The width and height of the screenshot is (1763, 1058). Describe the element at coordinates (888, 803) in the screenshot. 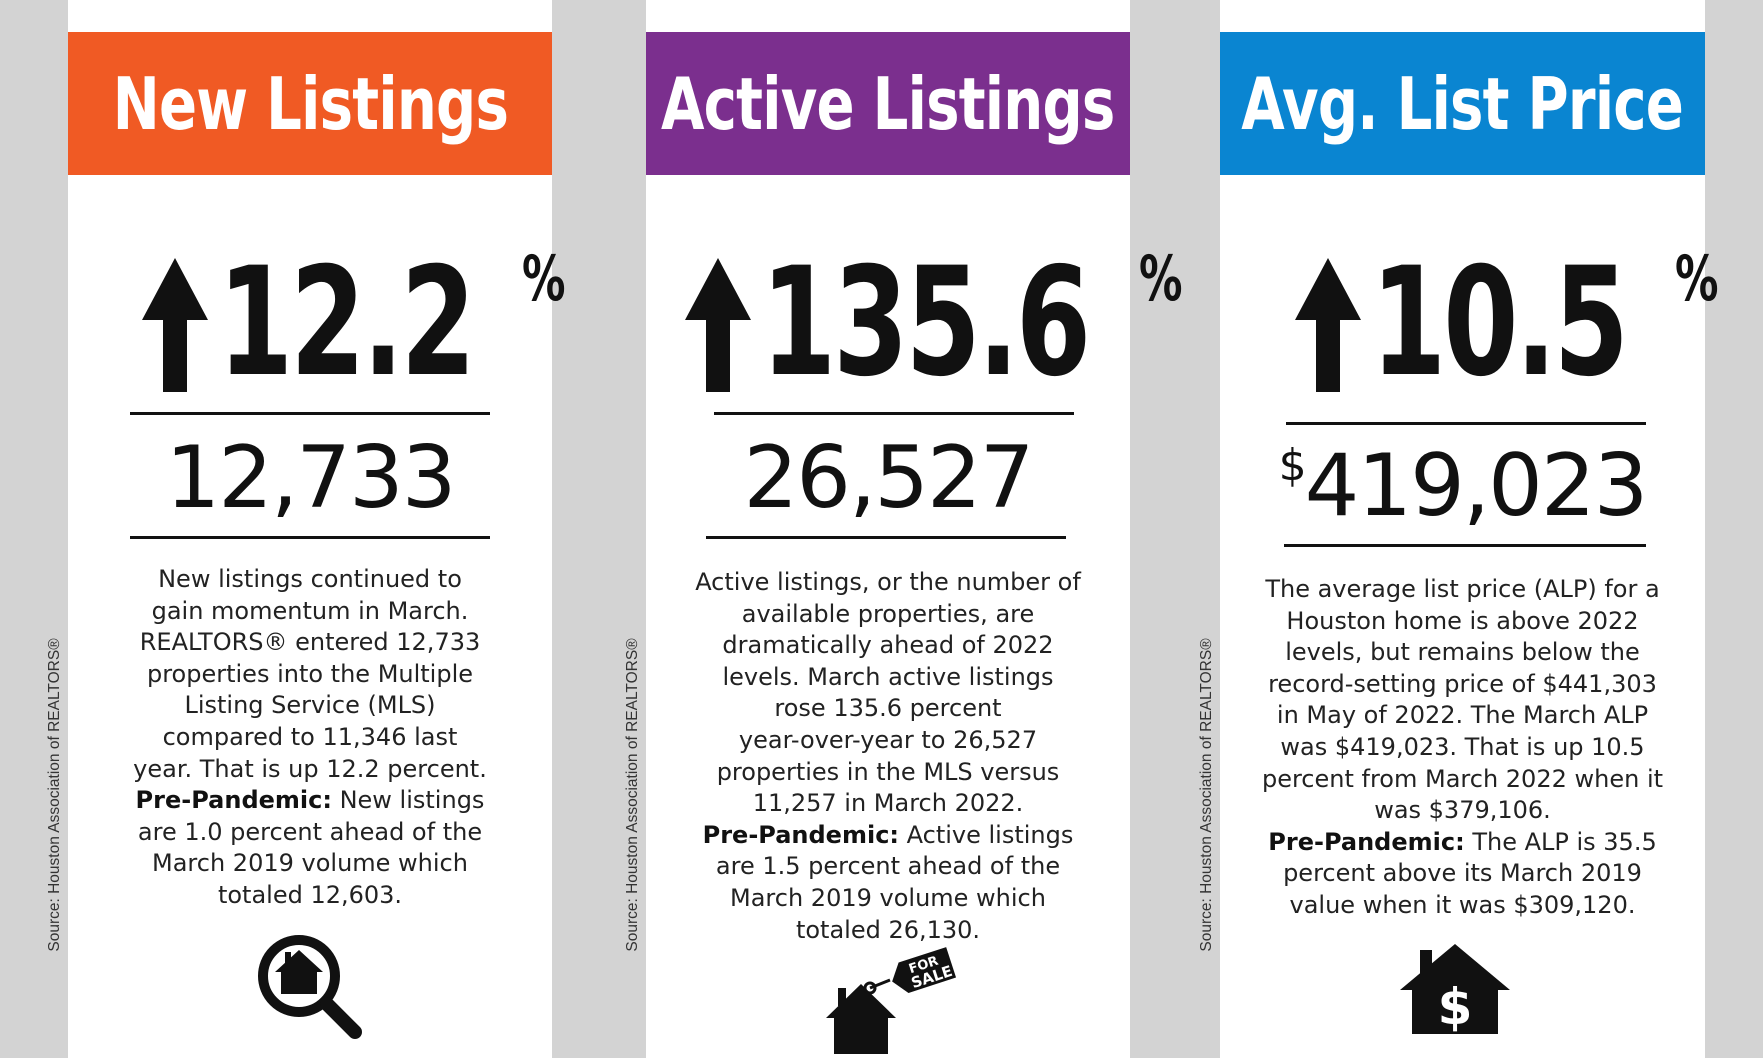

I see `desc-line: 11,257 in March 2022.` at that location.